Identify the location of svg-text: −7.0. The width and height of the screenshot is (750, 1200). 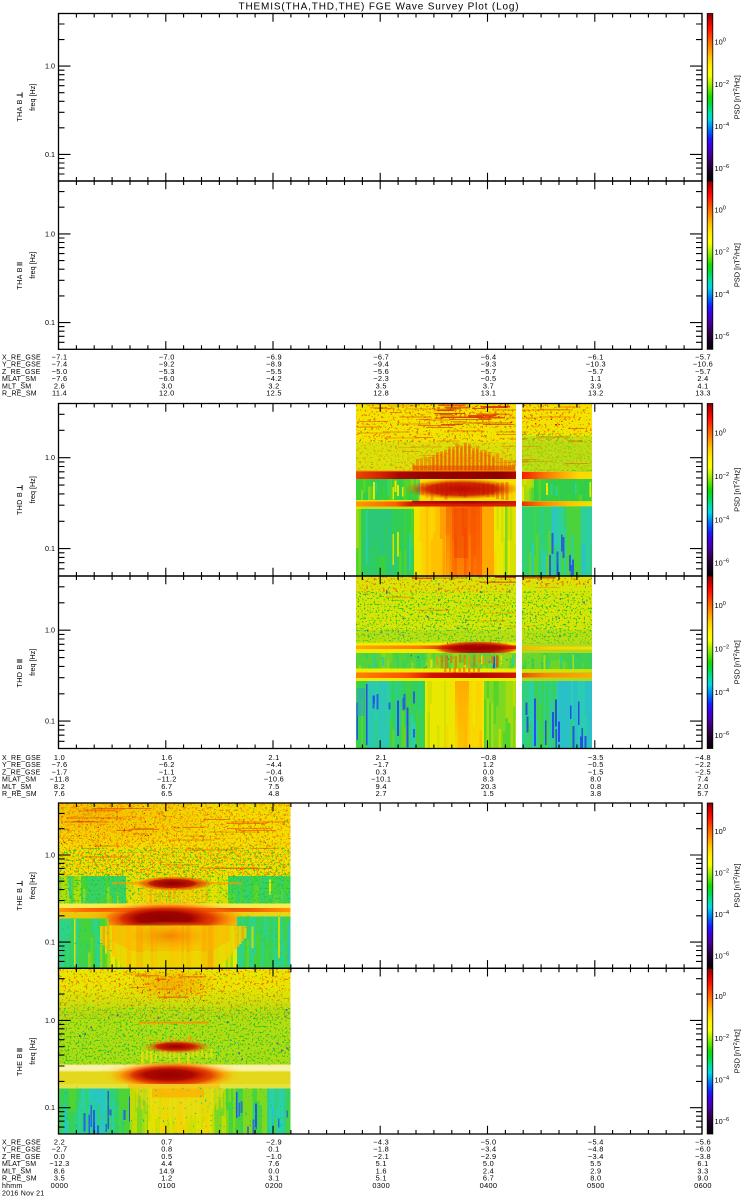
(167, 357).